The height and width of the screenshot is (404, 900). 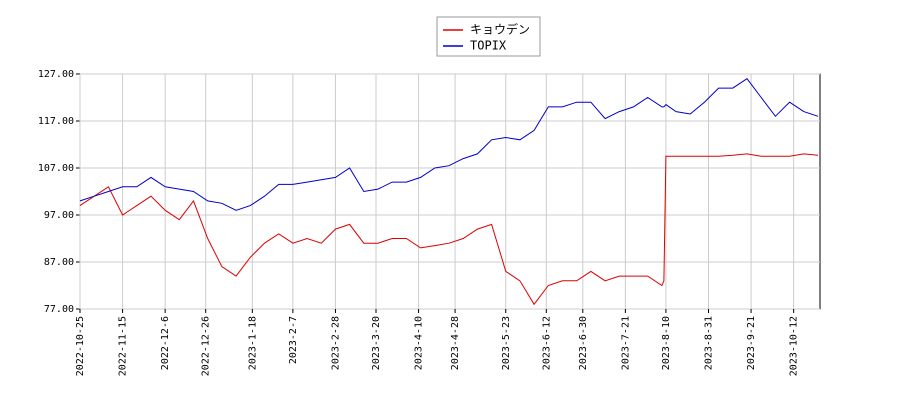 What do you see at coordinates (794, 346) in the screenshot?
I see `x-tick-label: 2023-10-12` at bounding box center [794, 346].